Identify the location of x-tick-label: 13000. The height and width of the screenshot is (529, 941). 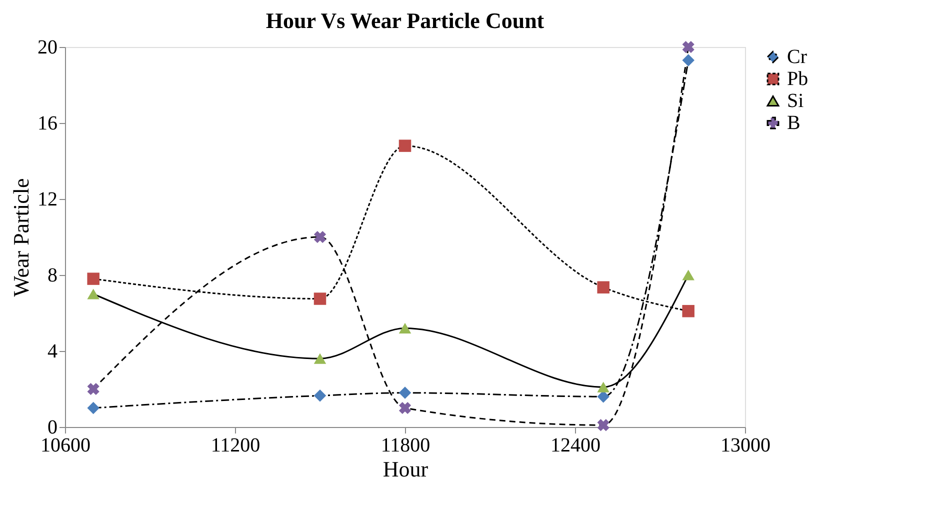
(745, 445).